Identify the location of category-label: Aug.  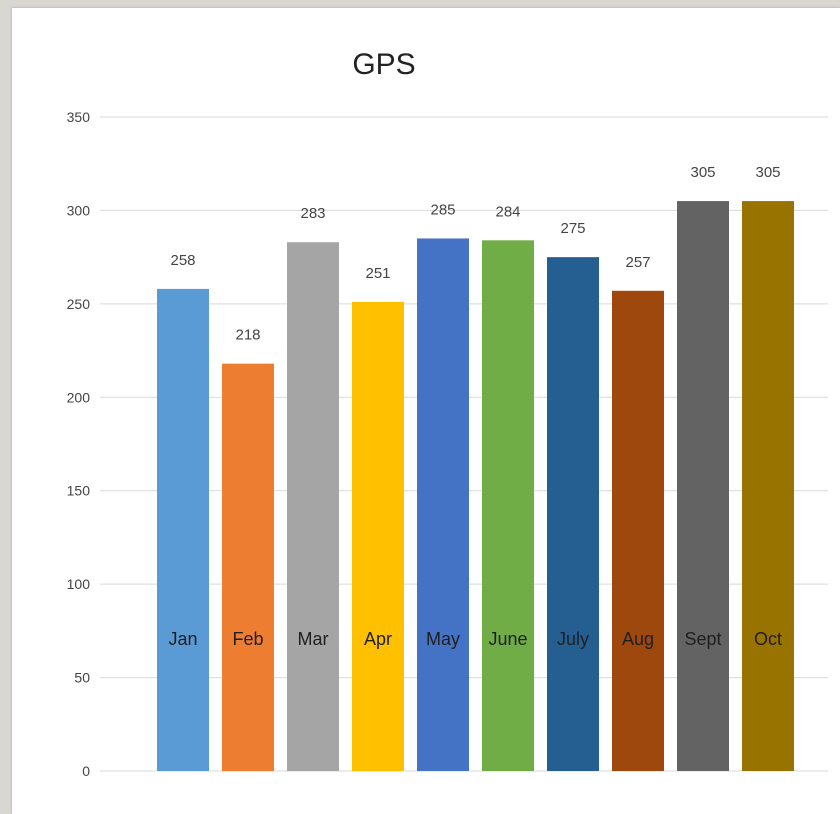
(638, 639).